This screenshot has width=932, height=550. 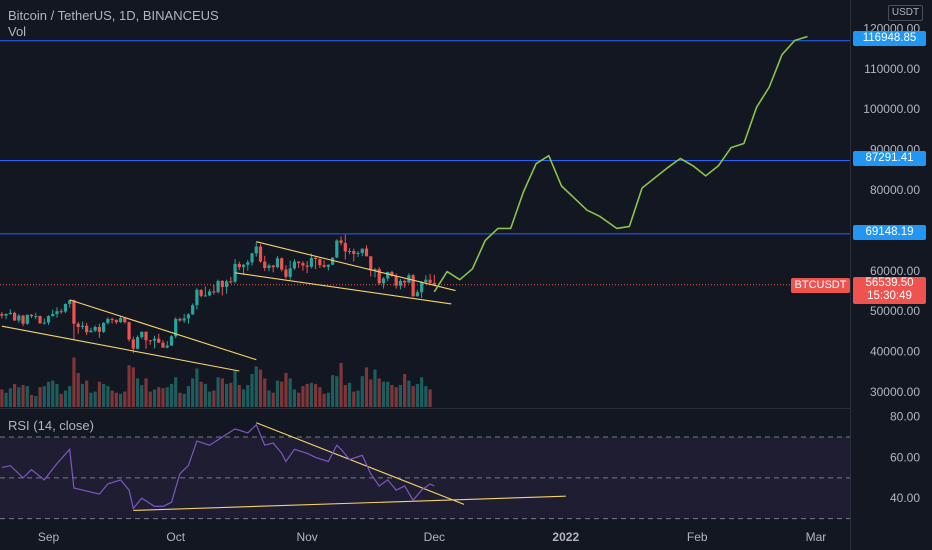 What do you see at coordinates (895, 352) in the screenshot?
I see `price-tick-label: 40000.00` at bounding box center [895, 352].